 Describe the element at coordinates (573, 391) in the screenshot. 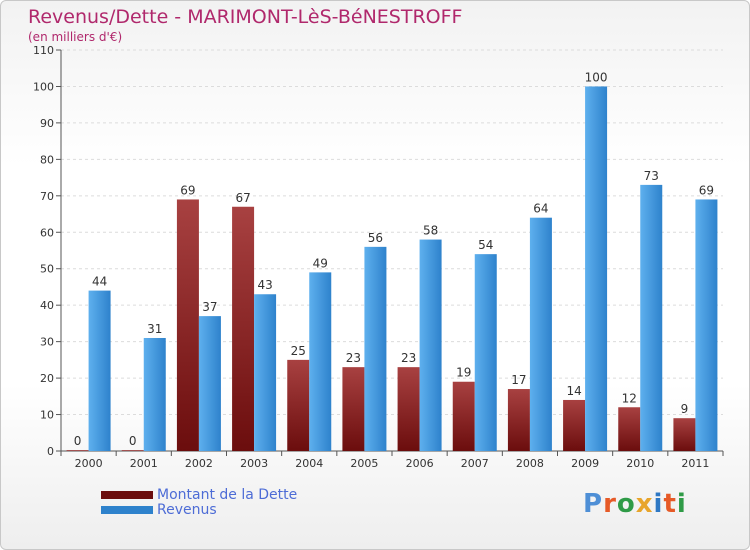

I see `data-label-dette: 14` at that location.